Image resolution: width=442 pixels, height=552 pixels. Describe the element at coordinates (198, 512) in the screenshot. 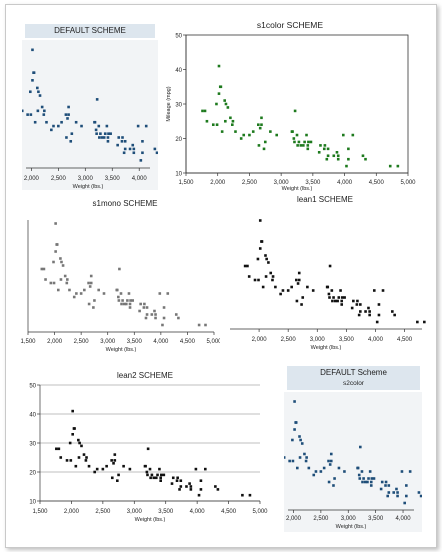

I see `chart-5-xtick-label: 4,000` at that location.